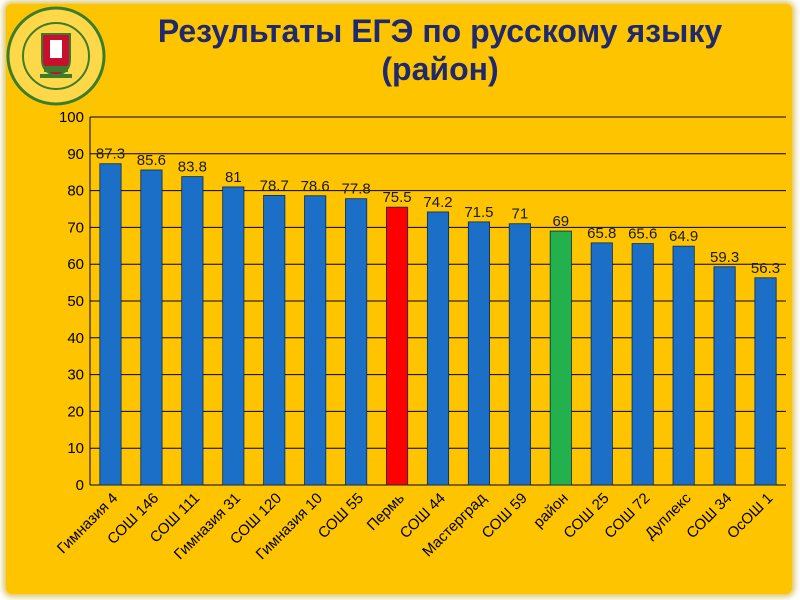 This screenshot has height=600, width=800. What do you see at coordinates (151, 160) in the screenshot?
I see `data-label: 85.6` at bounding box center [151, 160].